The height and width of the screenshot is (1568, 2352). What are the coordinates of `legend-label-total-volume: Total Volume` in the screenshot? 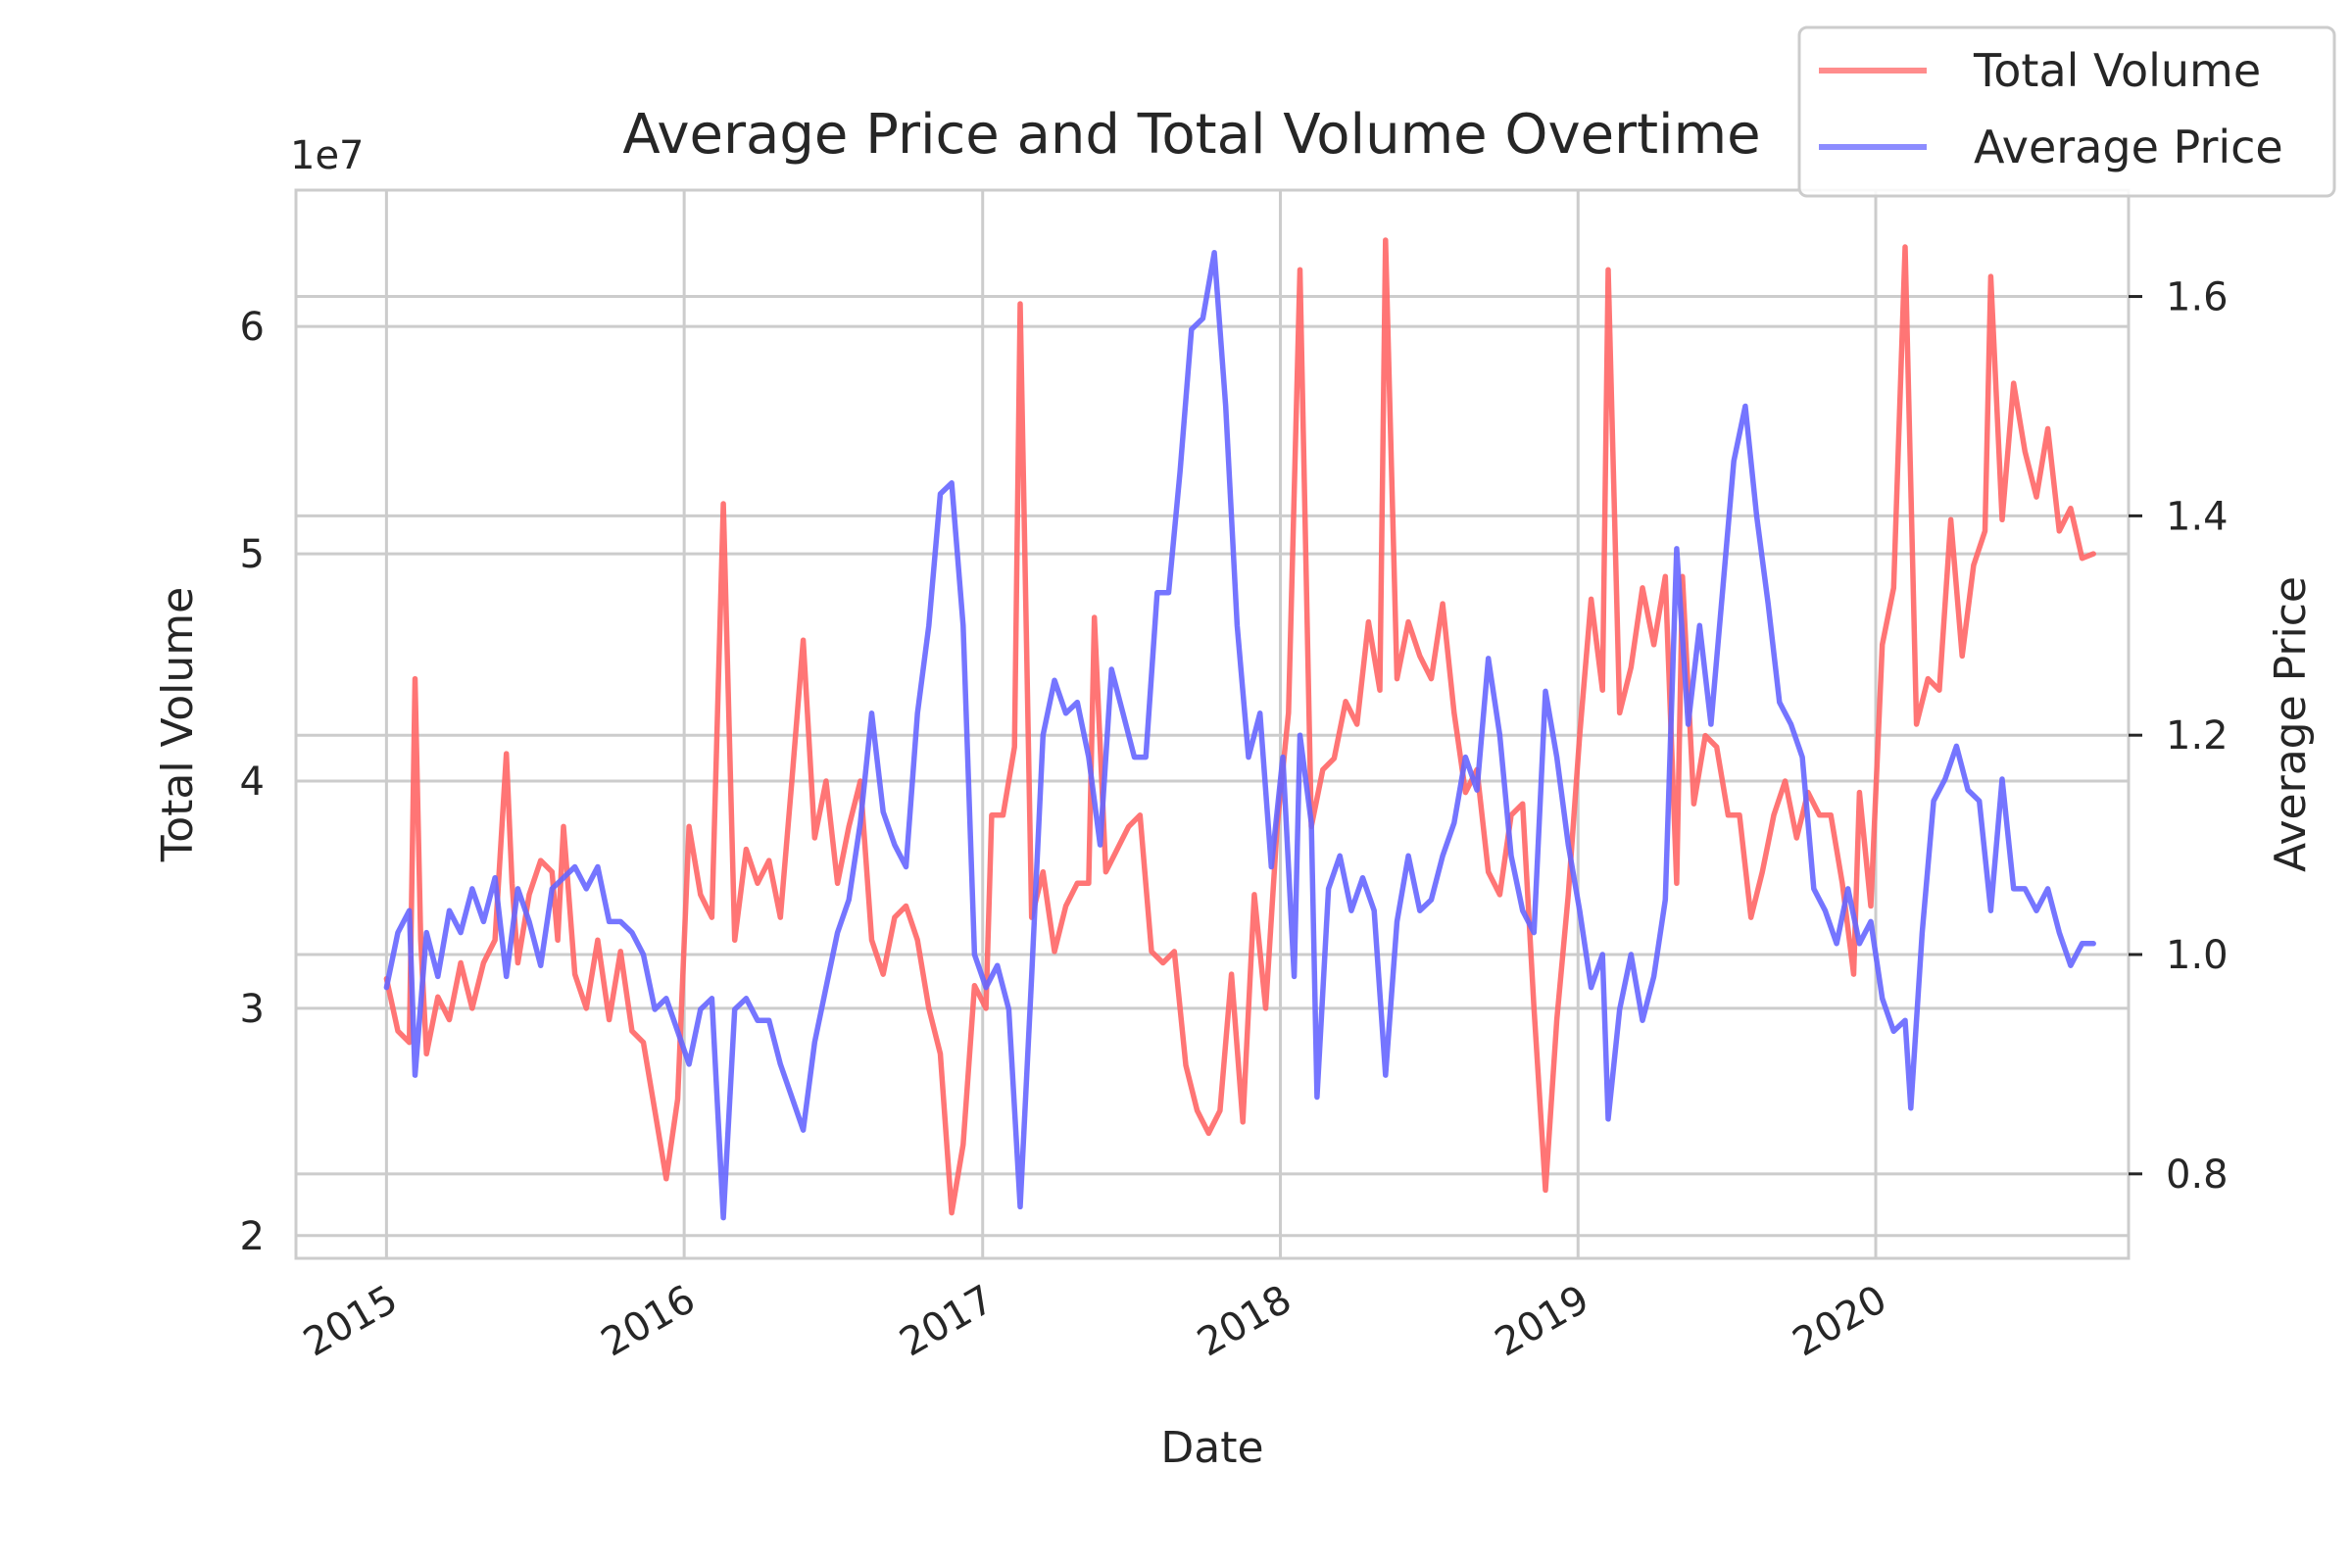 It's located at (2117, 70).